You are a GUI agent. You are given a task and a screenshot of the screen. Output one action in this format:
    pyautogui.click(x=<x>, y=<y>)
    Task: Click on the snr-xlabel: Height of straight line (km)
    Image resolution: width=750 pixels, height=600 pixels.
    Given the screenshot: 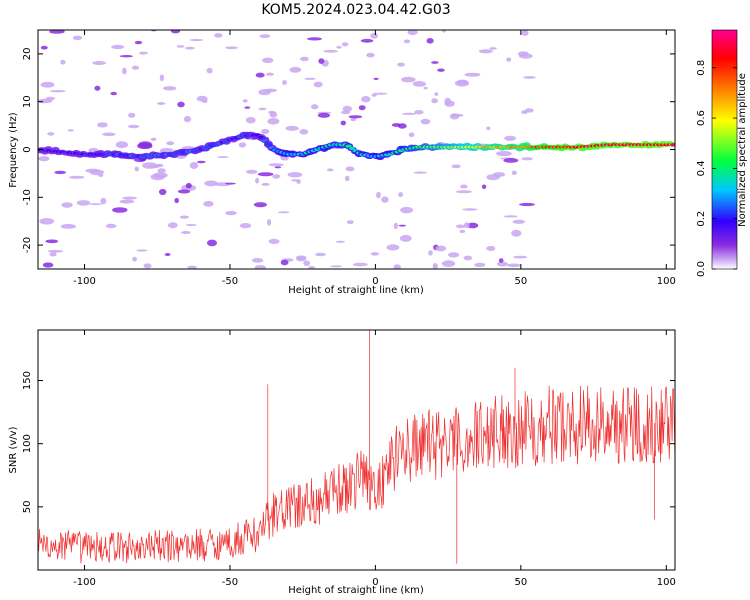 What is the action you would take?
    pyautogui.click(x=356, y=590)
    